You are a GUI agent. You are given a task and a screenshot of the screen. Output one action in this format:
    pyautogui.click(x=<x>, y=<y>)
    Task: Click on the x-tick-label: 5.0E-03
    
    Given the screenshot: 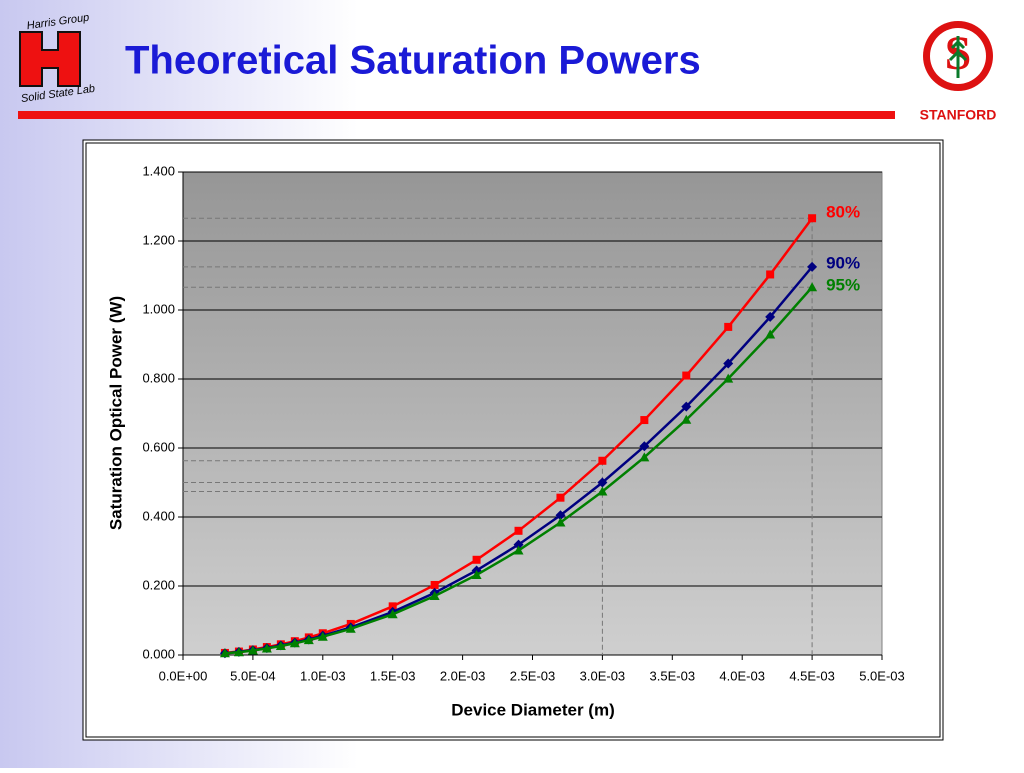 What is the action you would take?
    pyautogui.click(x=882, y=675)
    